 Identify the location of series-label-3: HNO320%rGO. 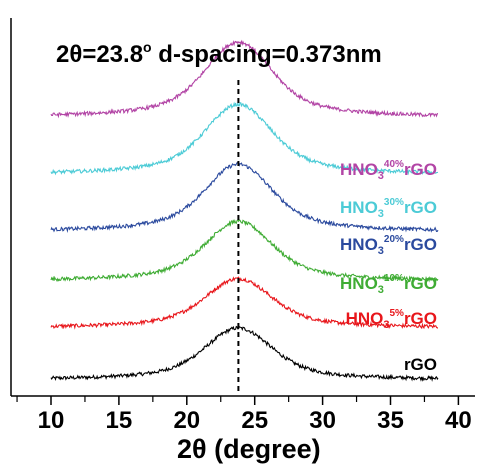
(388, 245).